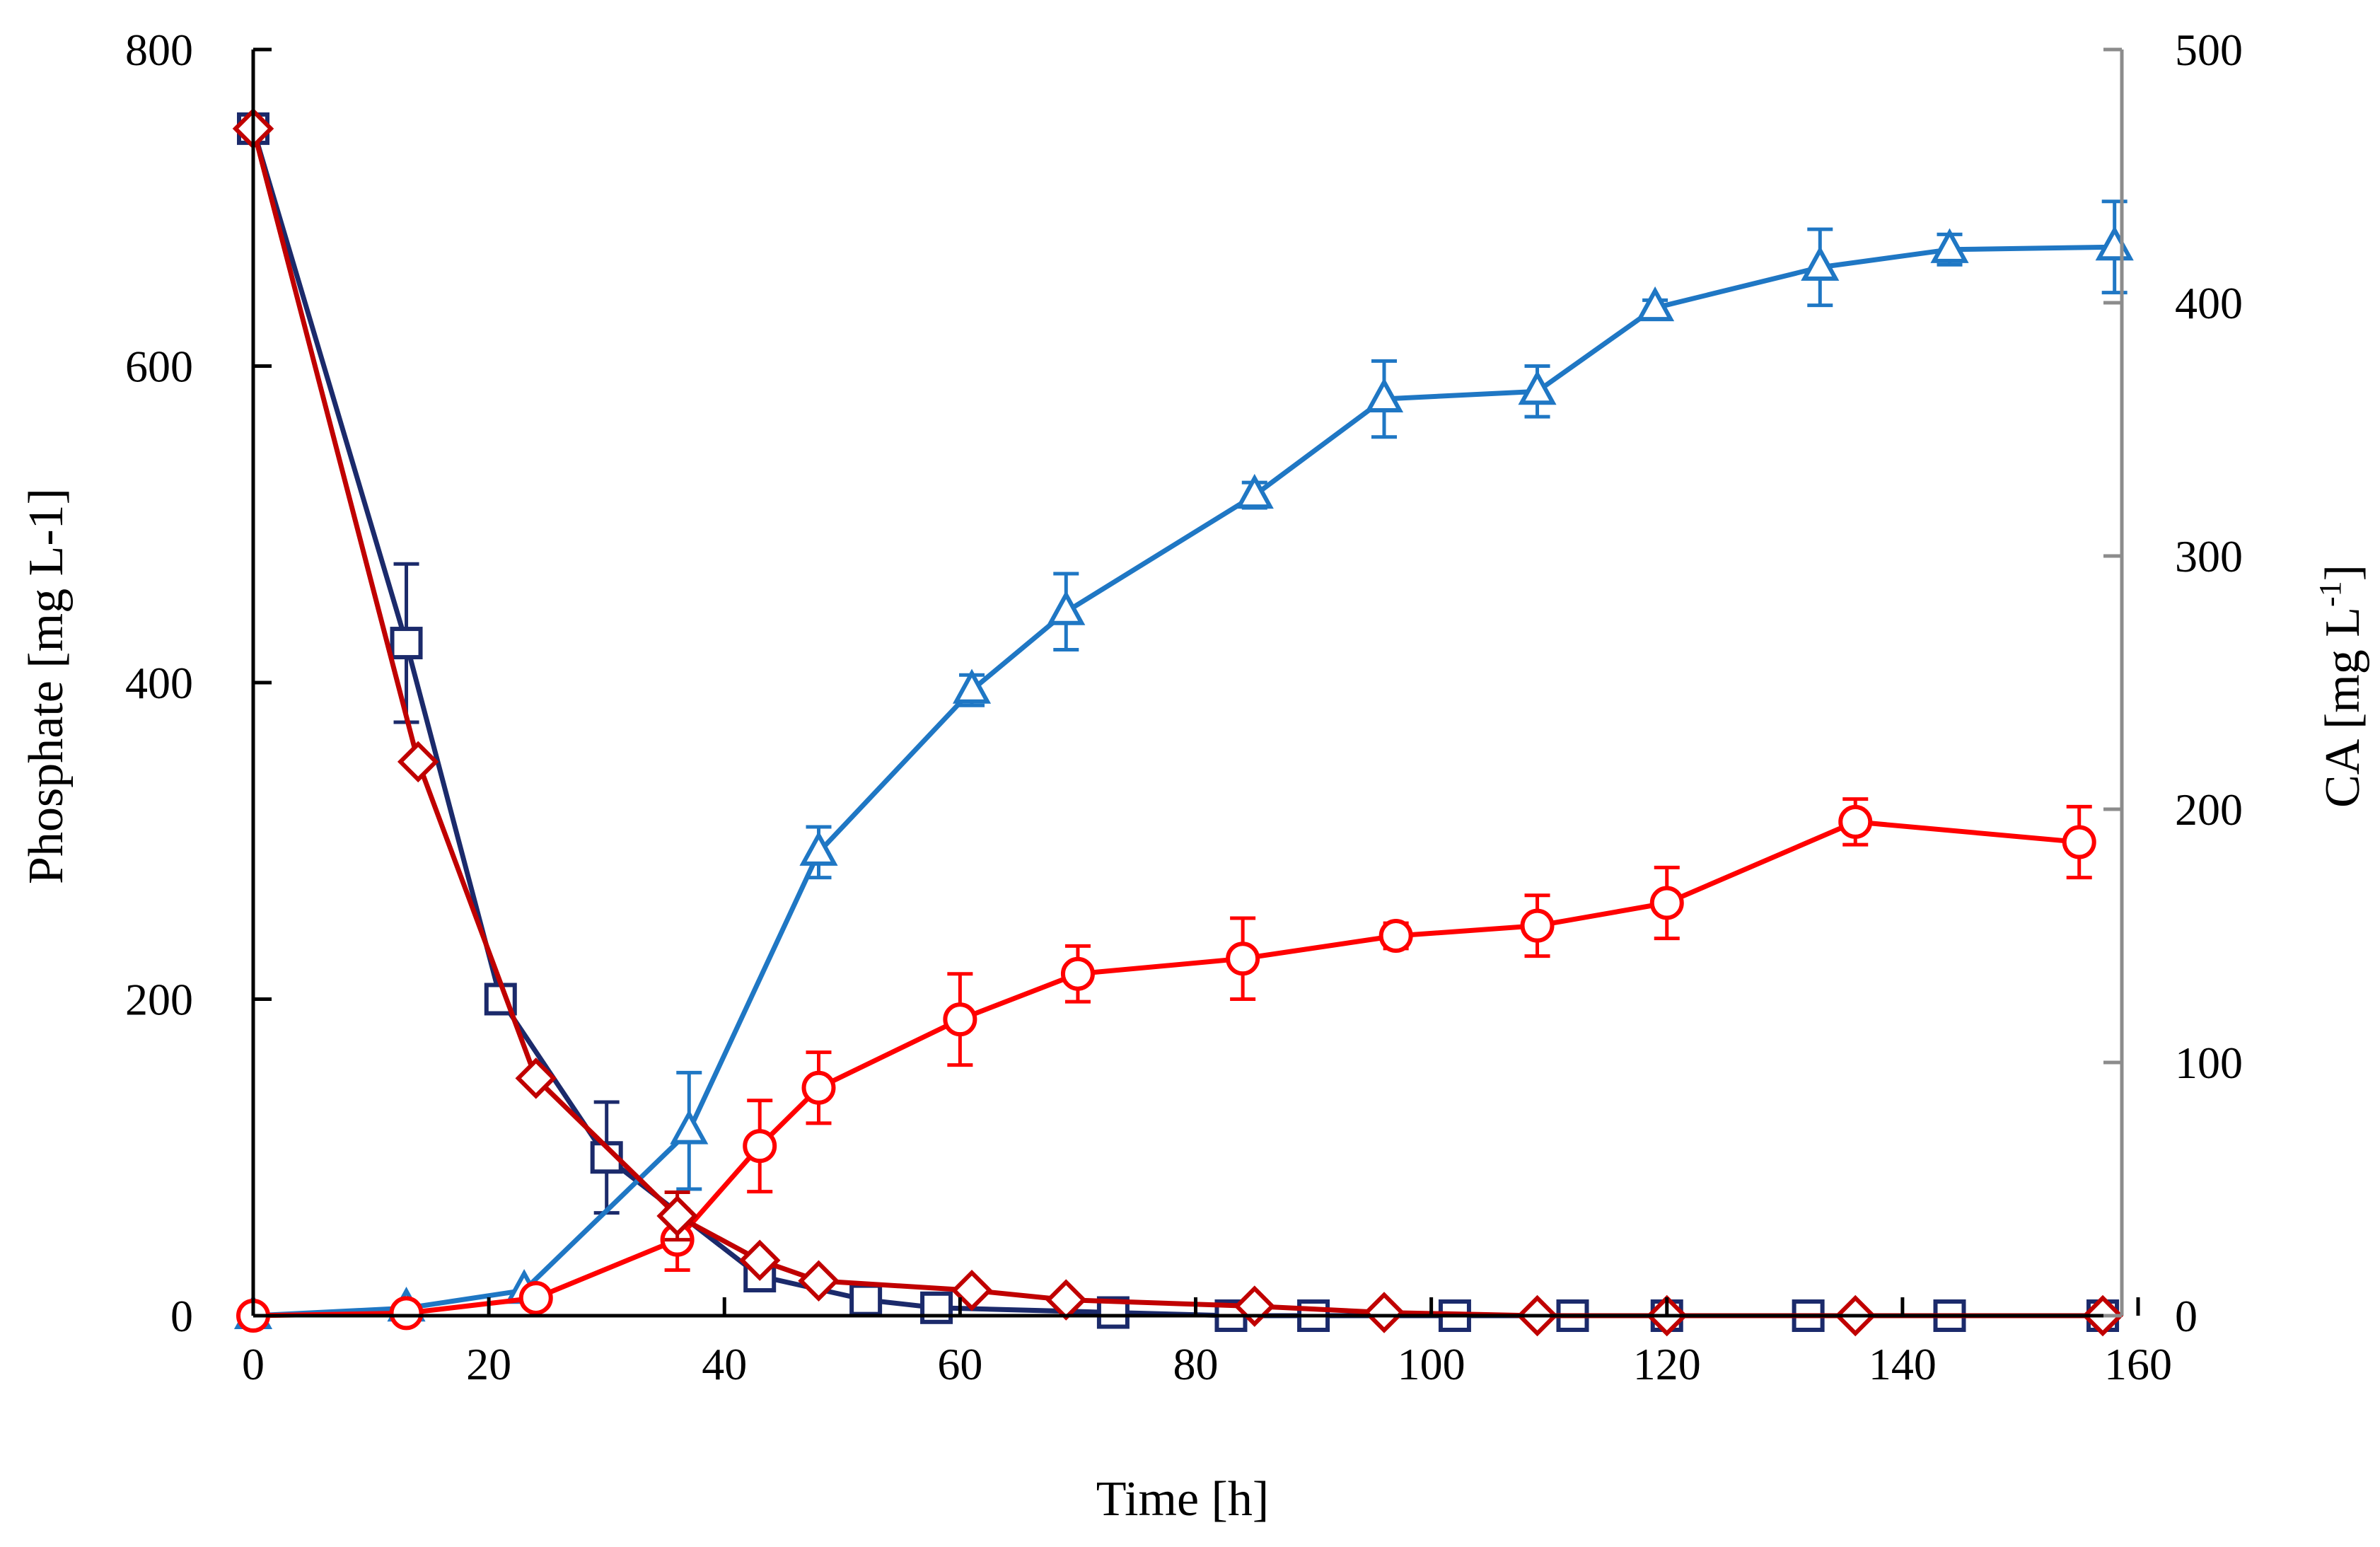 The height and width of the screenshot is (1547, 2380). I want to click on x-tick-label: 120, so click(1667, 1364).